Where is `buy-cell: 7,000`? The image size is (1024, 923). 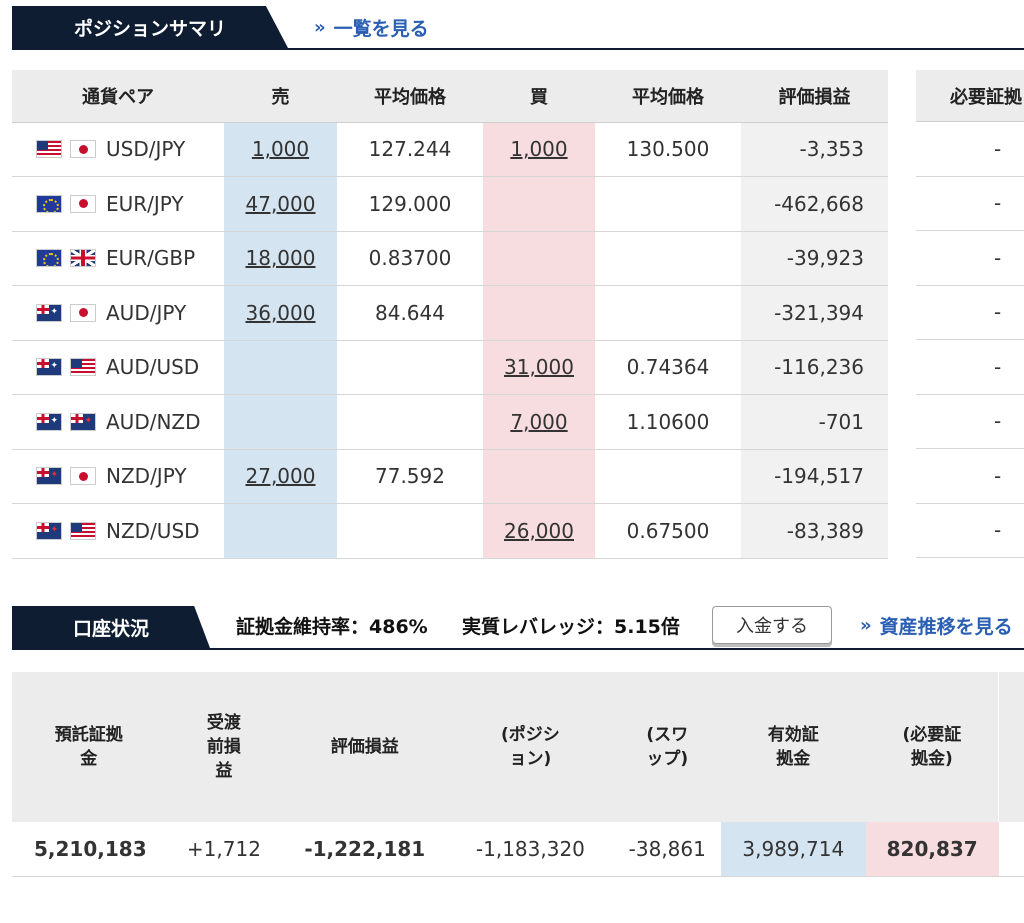 buy-cell: 7,000 is located at coordinates (539, 422).